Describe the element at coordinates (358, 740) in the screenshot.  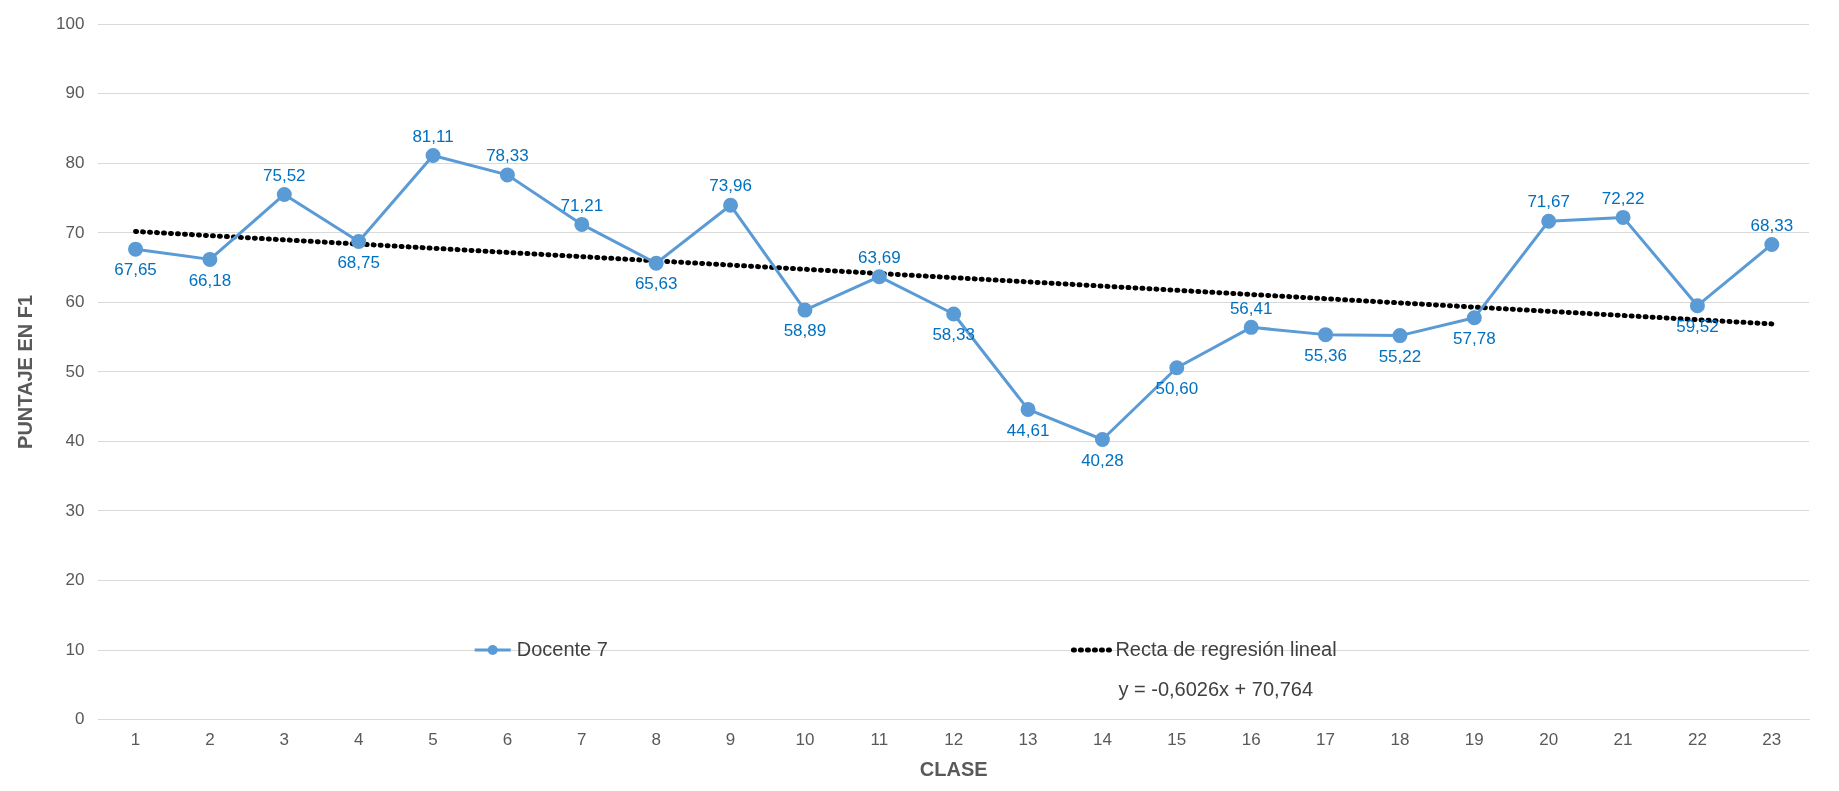
I see `x-tick-label: 4` at that location.